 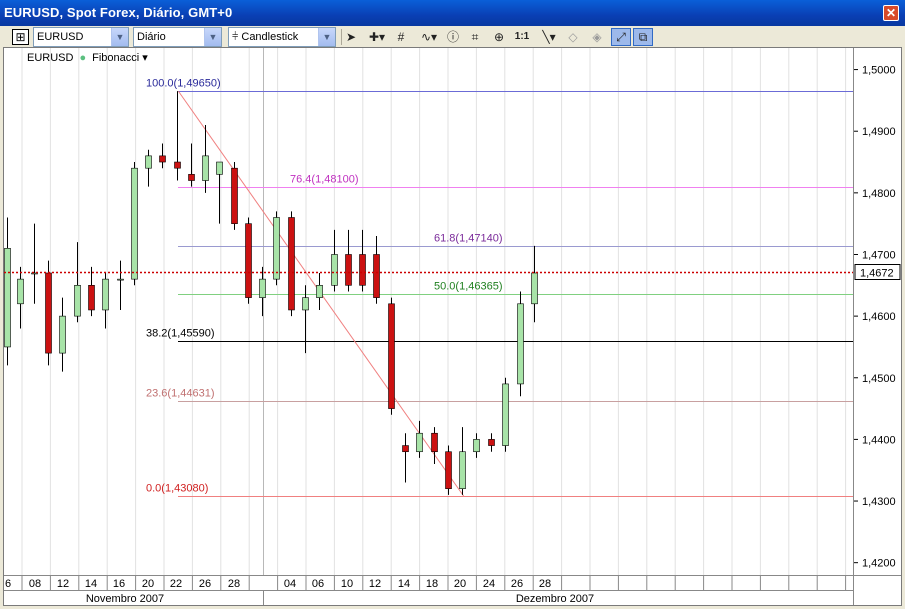 I want to click on date-tick-label: 24, so click(x=489, y=584).